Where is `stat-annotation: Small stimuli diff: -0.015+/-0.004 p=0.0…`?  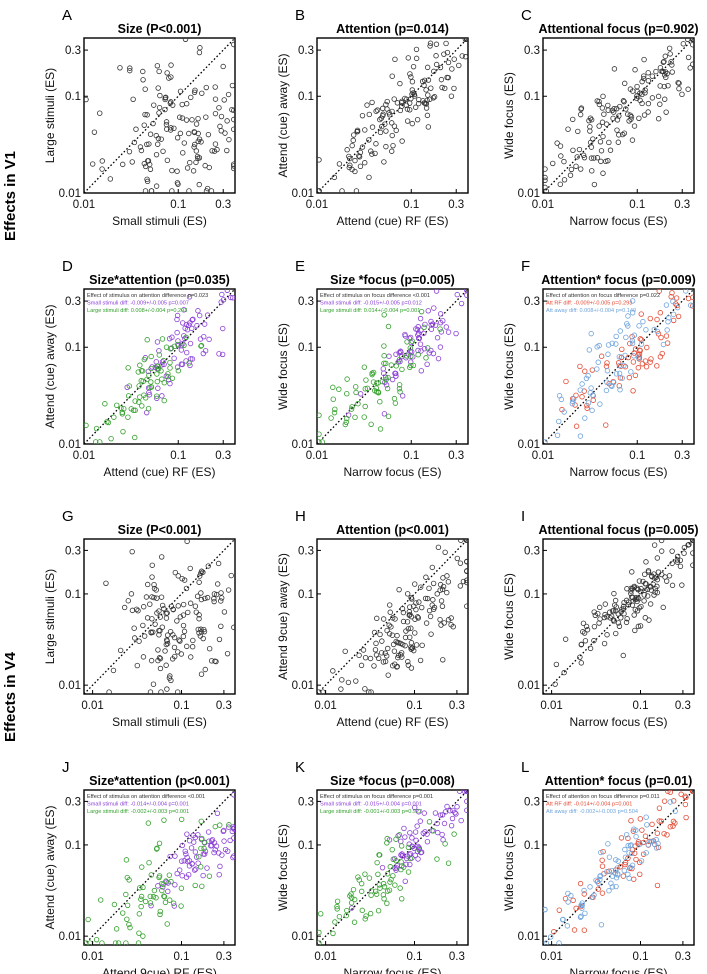
stat-annotation: Small stimuli diff: -0.015+/-0.004 p=0.0… is located at coordinates (371, 805).